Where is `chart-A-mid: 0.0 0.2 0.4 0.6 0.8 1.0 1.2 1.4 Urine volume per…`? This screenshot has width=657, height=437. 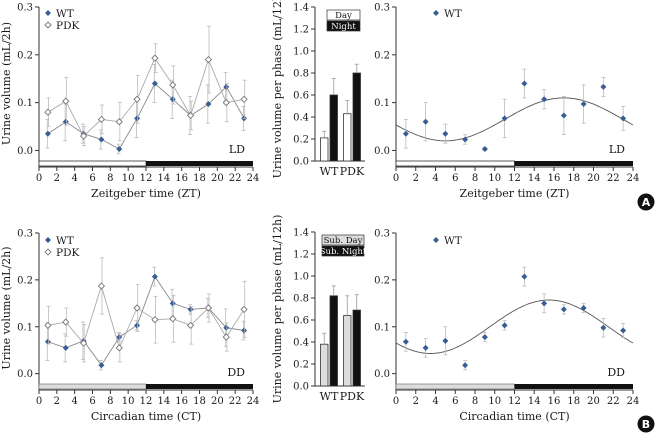
chart-A-mid: 0.0 0.2 0.4 0.6 0.8 1.0 1.2 1.4 Urine volume per… is located at coordinates (318, 89).